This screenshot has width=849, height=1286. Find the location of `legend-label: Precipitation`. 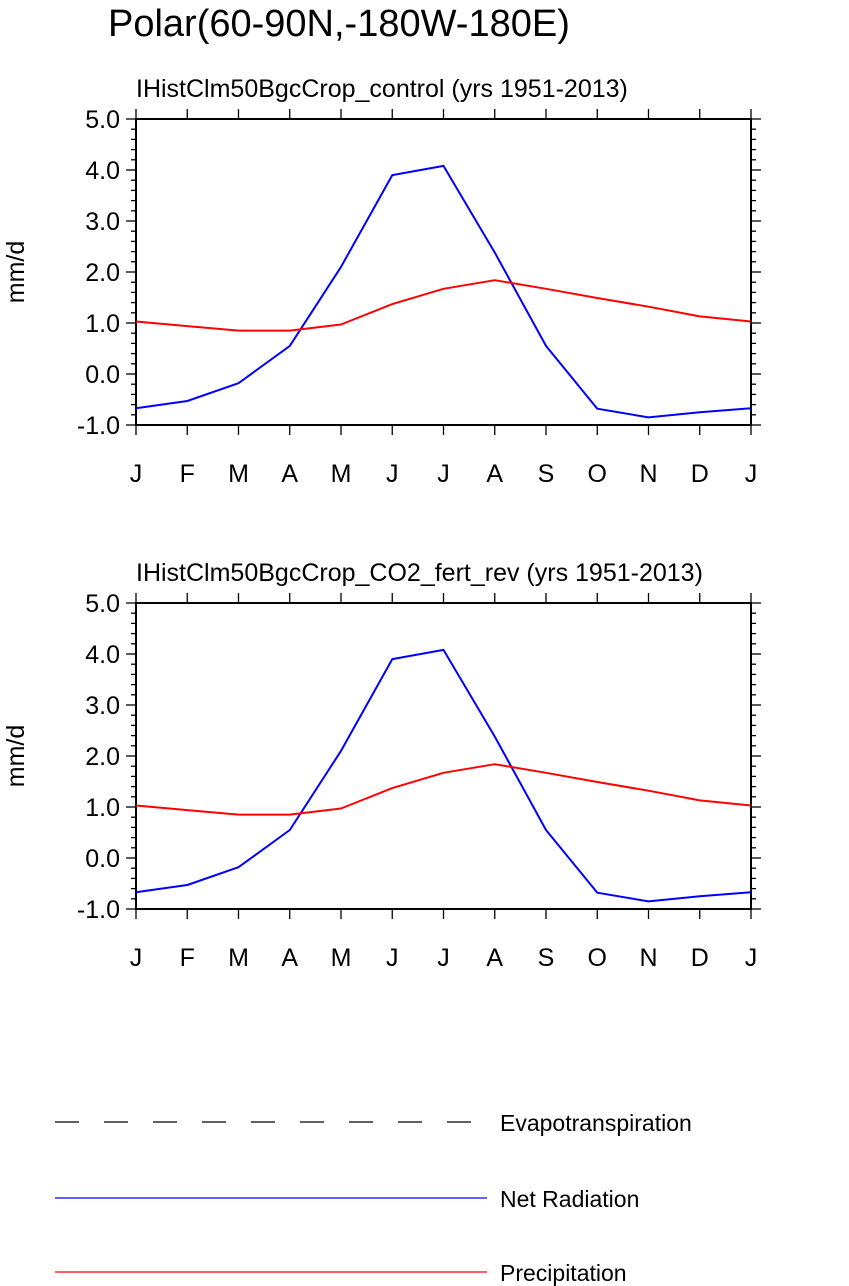

legend-label: Precipitation is located at coordinates (563, 1273).